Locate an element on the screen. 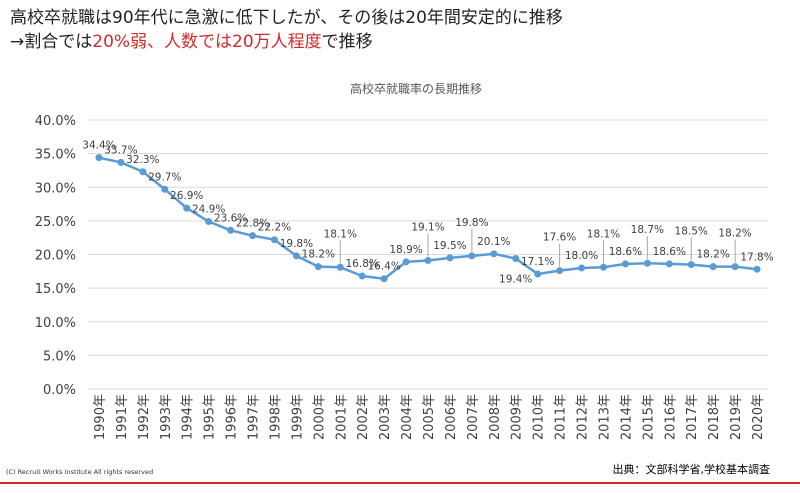  x-tick-label: 1996年 is located at coordinates (232, 417).